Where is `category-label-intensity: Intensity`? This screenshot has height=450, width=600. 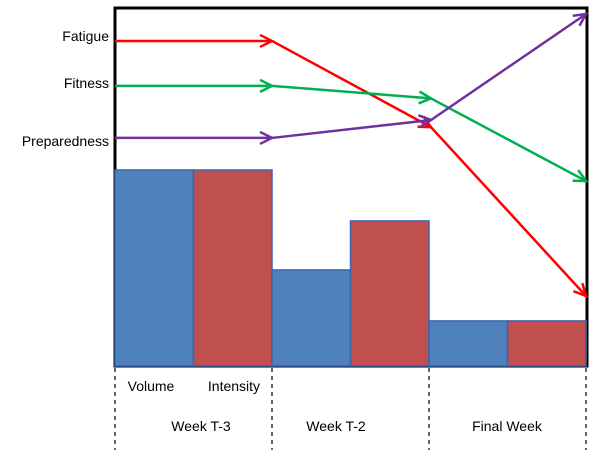
category-label-intensity: Intensity is located at coordinates (234, 386).